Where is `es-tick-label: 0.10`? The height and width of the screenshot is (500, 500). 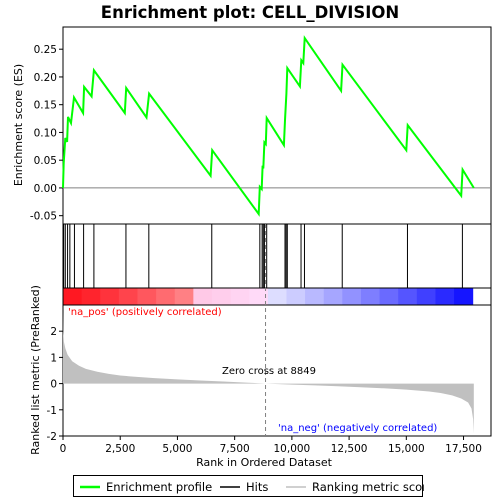
es-tick-label: 0.10 is located at coordinates (45, 133).